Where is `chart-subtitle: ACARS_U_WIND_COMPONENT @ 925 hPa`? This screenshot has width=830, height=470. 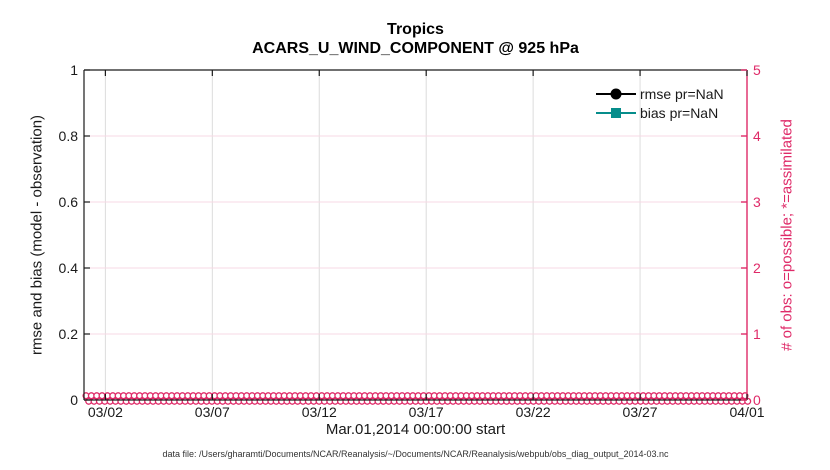
chart-subtitle: ACARS_U_WIND_COMPONENT @ 925 hPa is located at coordinates (415, 48).